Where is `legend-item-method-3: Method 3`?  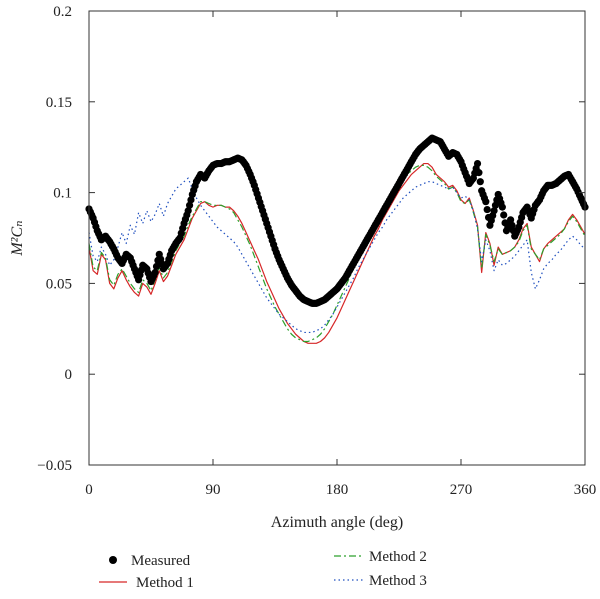 legend-item-method-3: Method 3 is located at coordinates (380, 581).